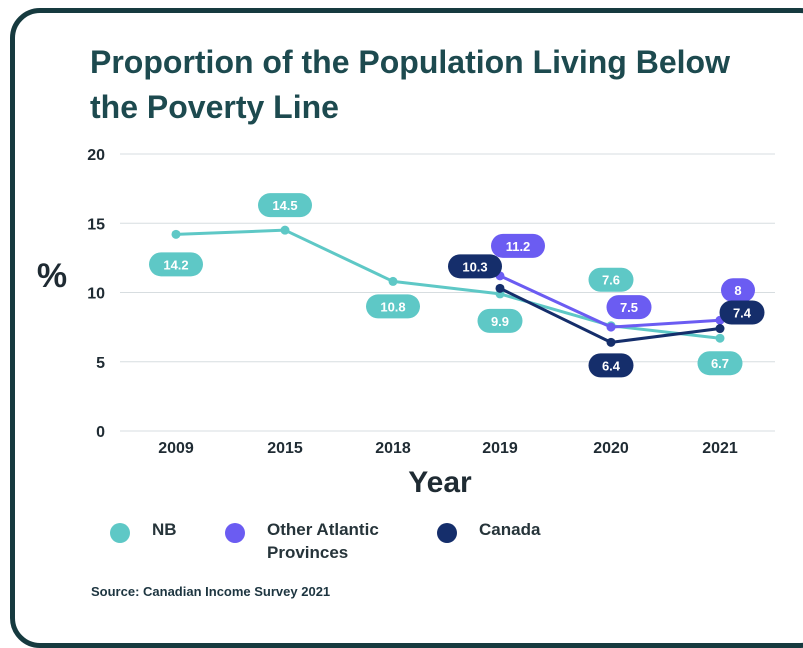 The width and height of the screenshot is (803, 648). I want to click on data-label-text: 9.9, so click(500, 321).